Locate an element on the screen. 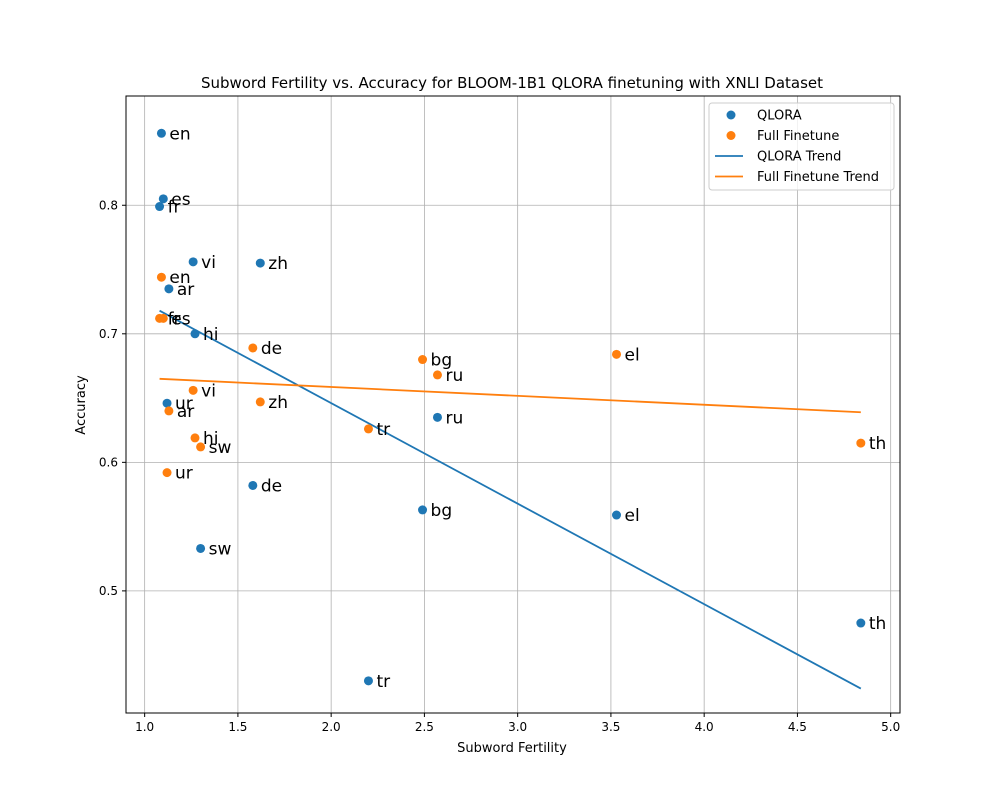 Image resolution: width=1000 pixels, height=800 pixels. legend-label: Full Finetune Trend is located at coordinates (818, 177).